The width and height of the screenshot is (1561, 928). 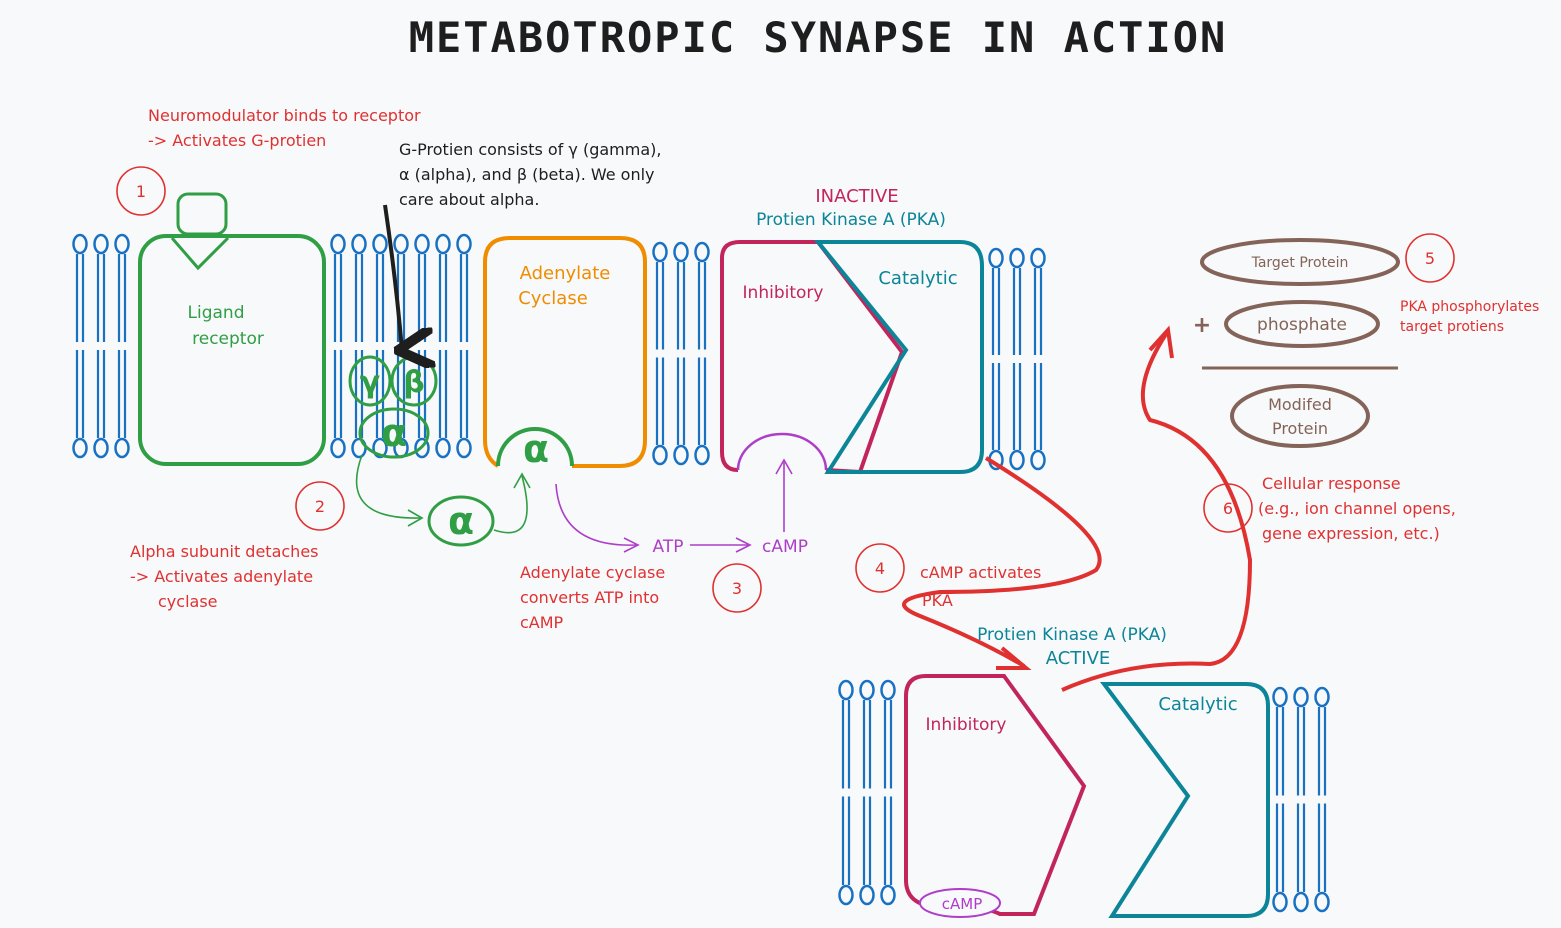 I want to click on gprotein-note-1: G-Protien consists of γ (gamma),, so click(x=530, y=149).